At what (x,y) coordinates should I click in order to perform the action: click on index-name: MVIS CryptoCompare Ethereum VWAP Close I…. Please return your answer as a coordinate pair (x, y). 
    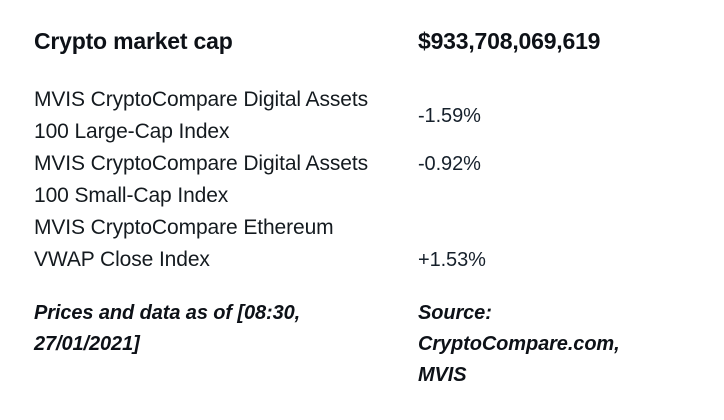
    Looking at the image, I should click on (184, 243).